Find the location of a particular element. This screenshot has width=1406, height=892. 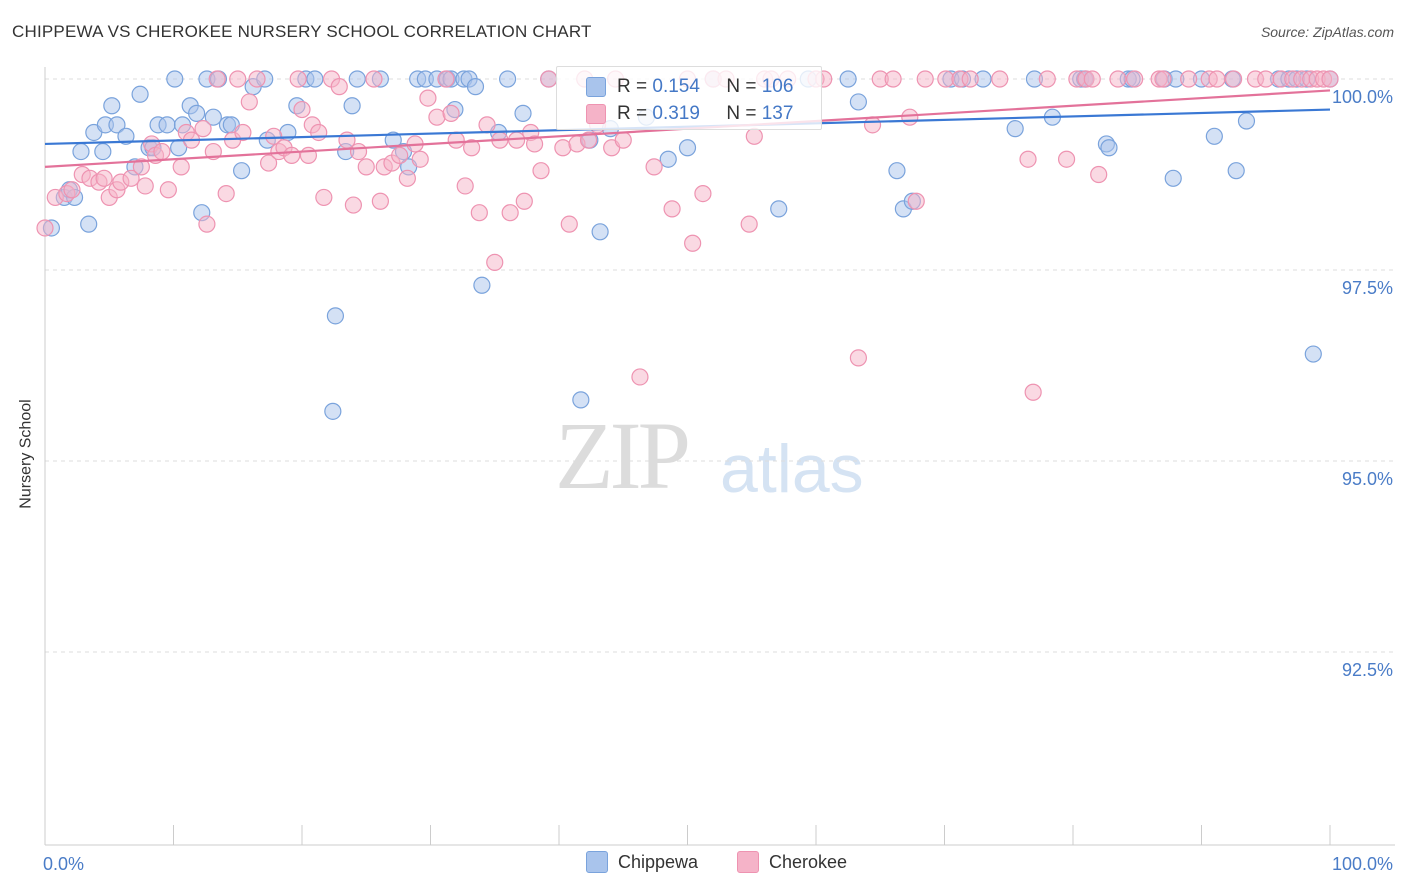

bottom-legend-chippewa: Chippewa is located at coordinates (642, 862).